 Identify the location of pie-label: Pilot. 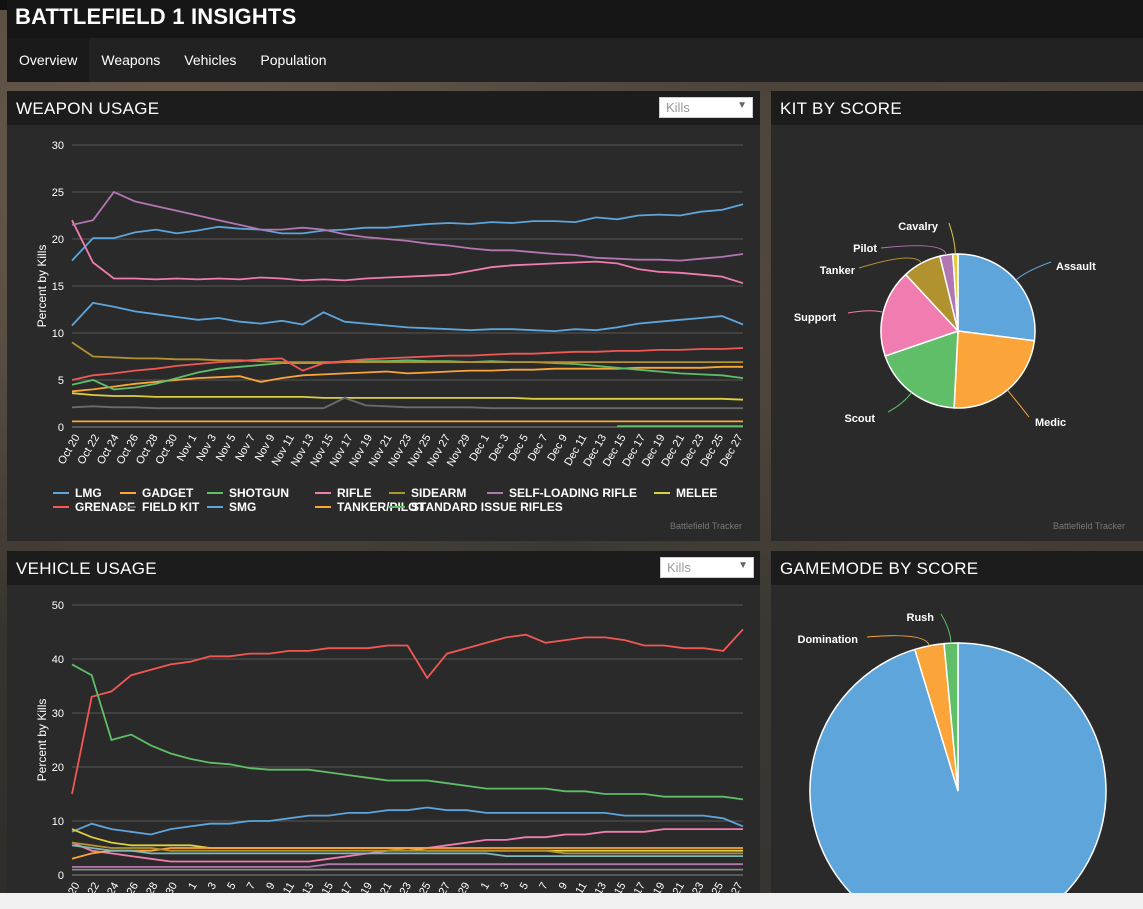
(865, 249).